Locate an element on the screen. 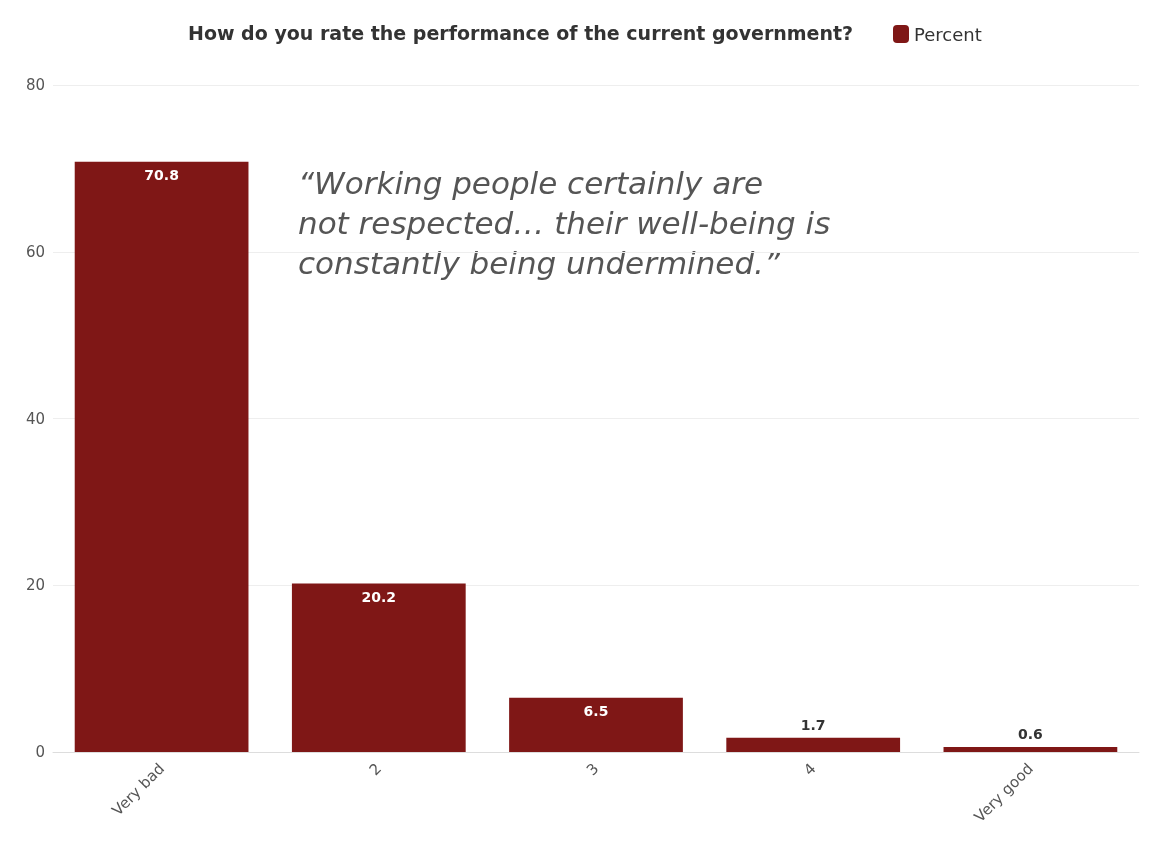 This screenshot has width=1159, height=845. y-tick-label: 20 is located at coordinates (35, 585).